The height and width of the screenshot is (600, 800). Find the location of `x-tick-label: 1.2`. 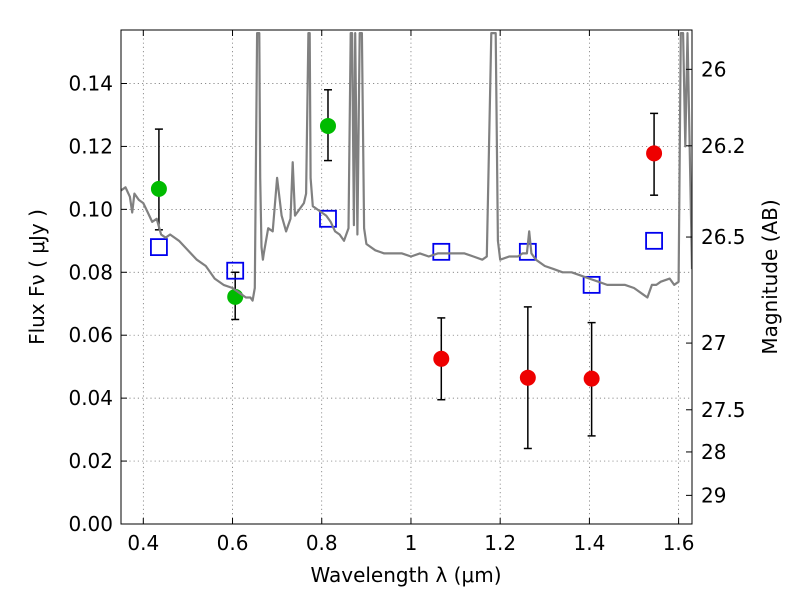

x-tick-label: 1.2 is located at coordinates (500, 543).